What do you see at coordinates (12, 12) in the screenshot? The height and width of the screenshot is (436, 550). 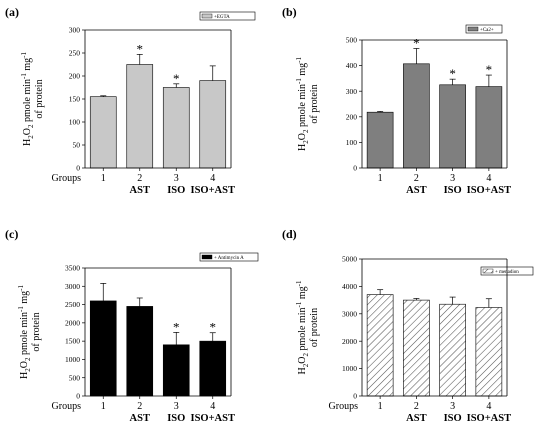 I see `panel-label: (a)` at bounding box center [12, 12].